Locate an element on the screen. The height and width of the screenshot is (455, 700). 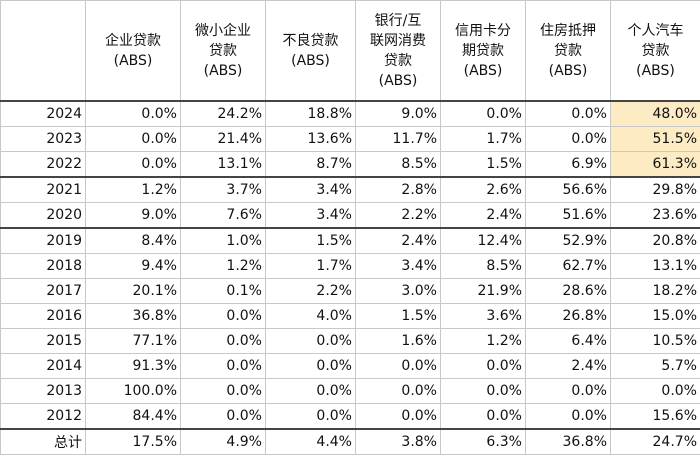
row-label: 2022 is located at coordinates (43, 165).